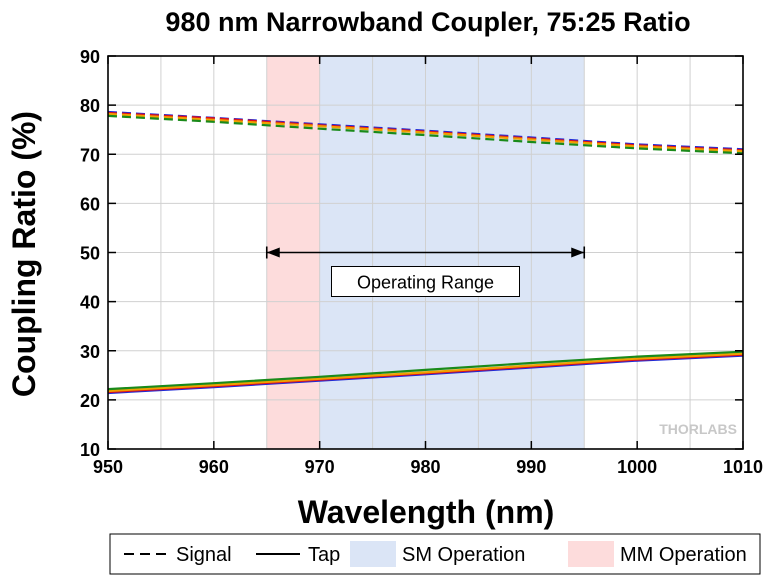 This screenshot has width=780, height=577. What do you see at coordinates (320, 467) in the screenshot?
I see `x-tick-label: 970` at bounding box center [320, 467].